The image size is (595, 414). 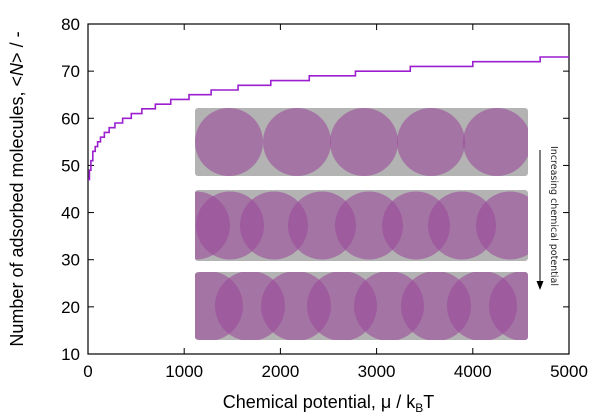 I want to click on y-tick-label: 70, so click(x=70, y=71).